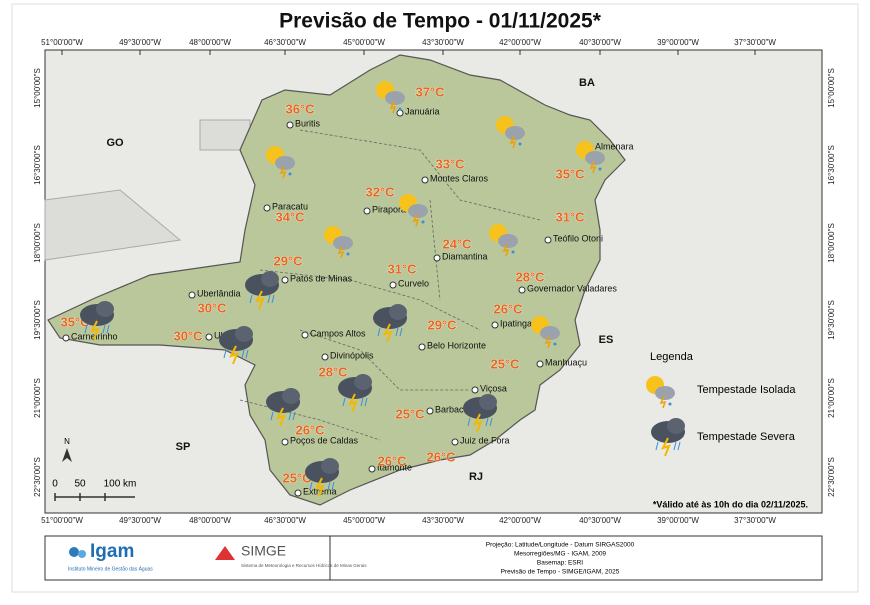 The height and width of the screenshot is (605, 870). I want to click on city-name: Diamantina, so click(465, 256).